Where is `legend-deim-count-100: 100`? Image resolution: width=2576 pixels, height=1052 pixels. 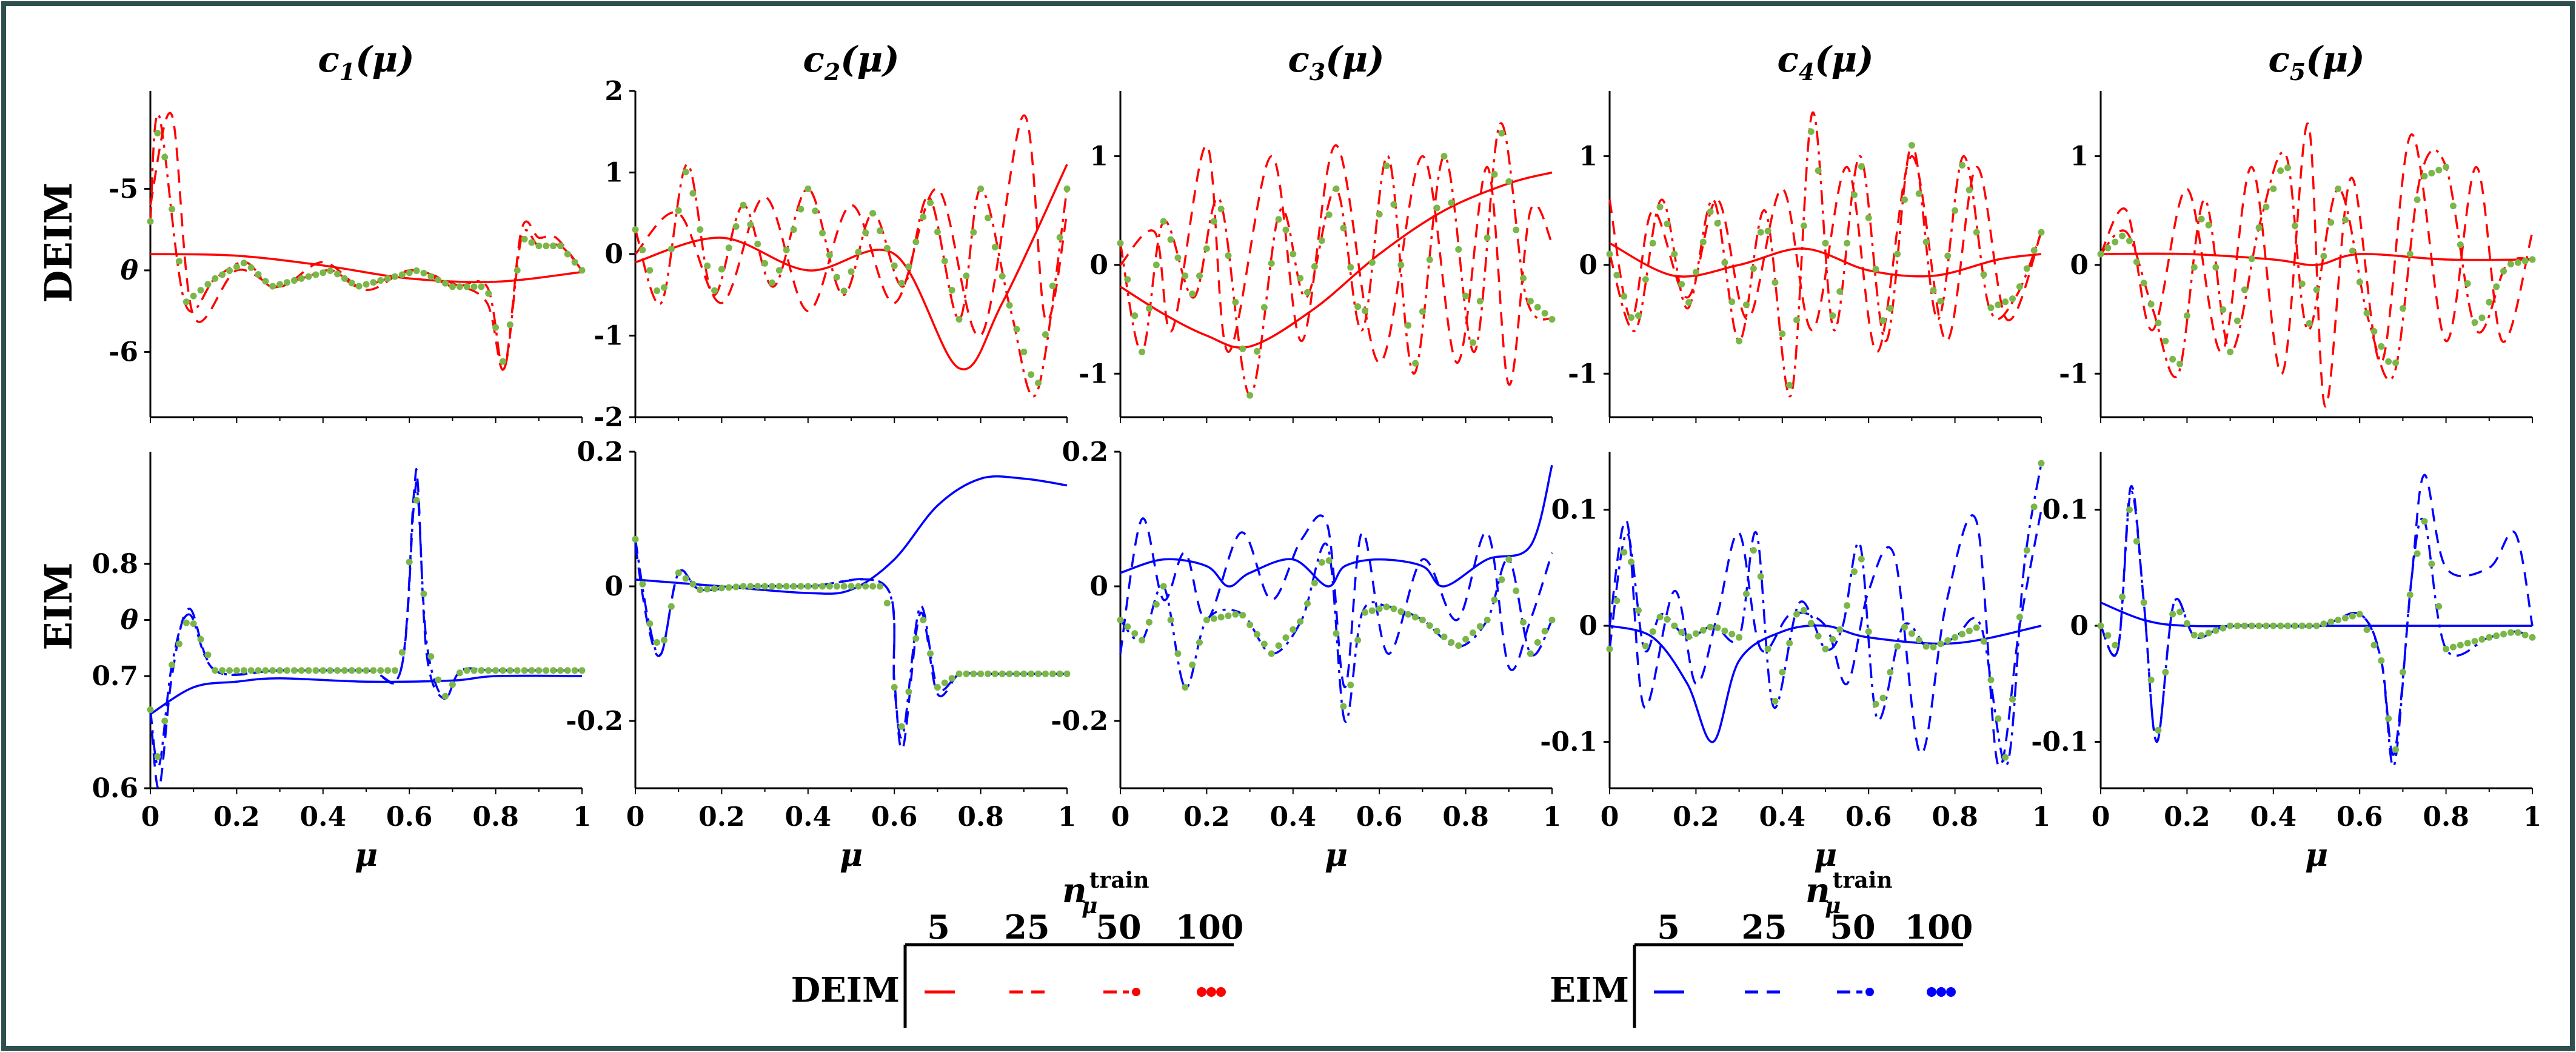
legend-deim-count-100: 100 is located at coordinates (1210, 927).